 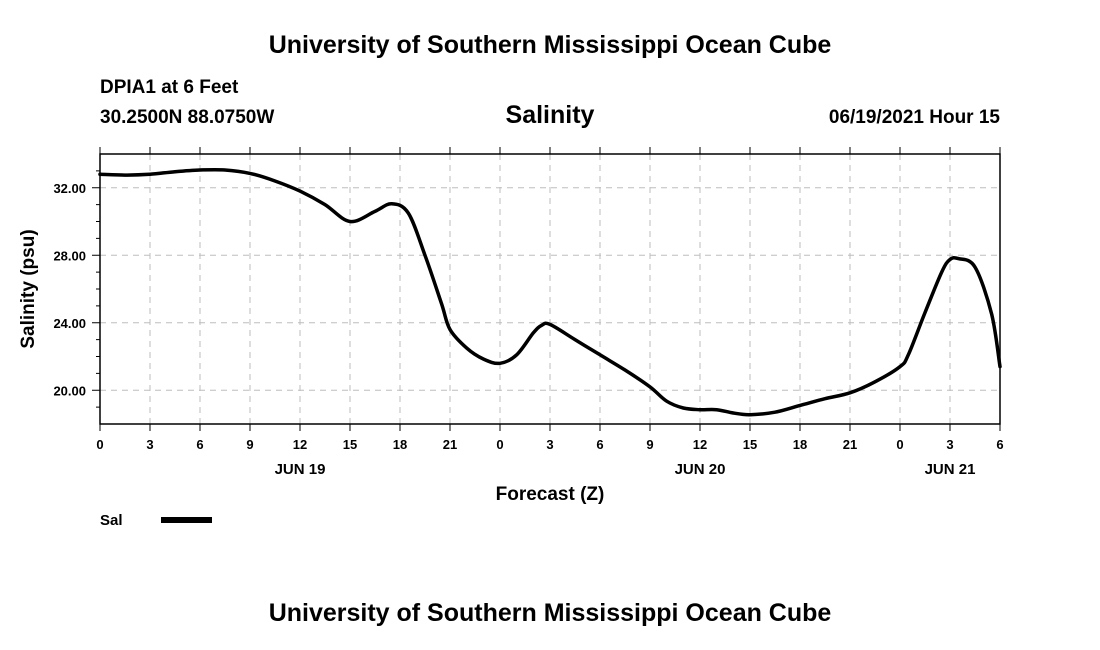 I want to click on legend: Sal, so click(x=156, y=520).